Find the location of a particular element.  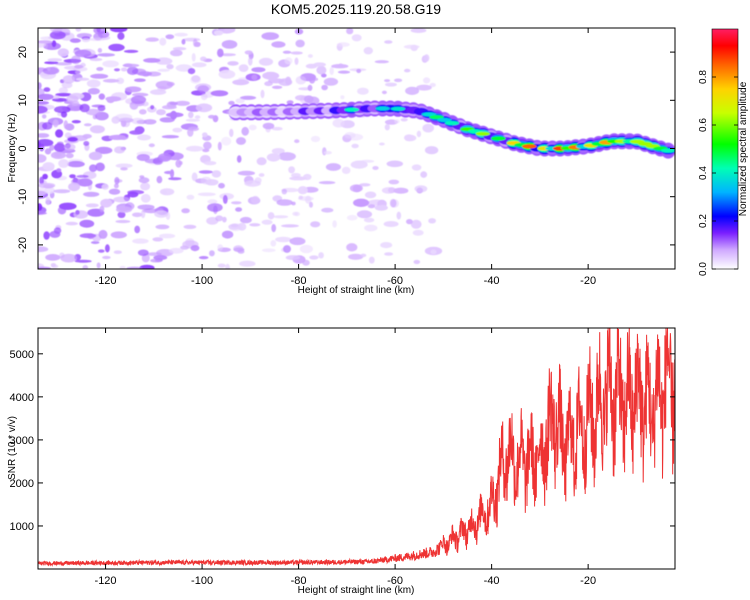

colorbar-tick-label: 0.2 is located at coordinates (703, 221).